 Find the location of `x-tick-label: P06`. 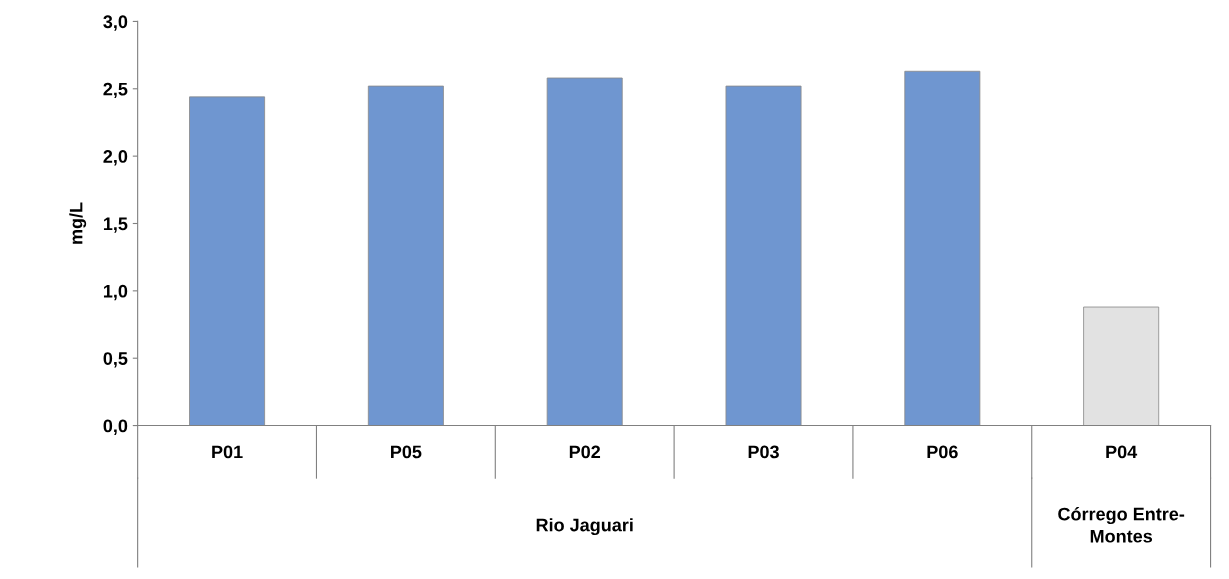

x-tick-label: P06 is located at coordinates (942, 452).